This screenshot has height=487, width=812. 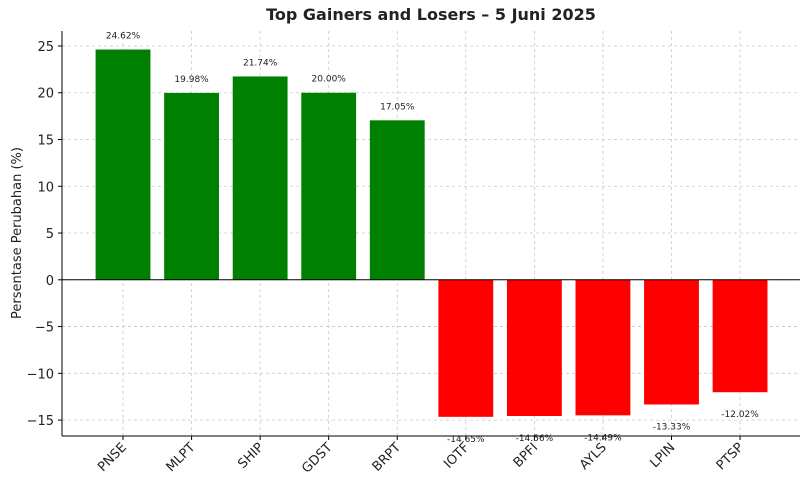 I want to click on value-label: -13.33%, so click(x=672, y=427).